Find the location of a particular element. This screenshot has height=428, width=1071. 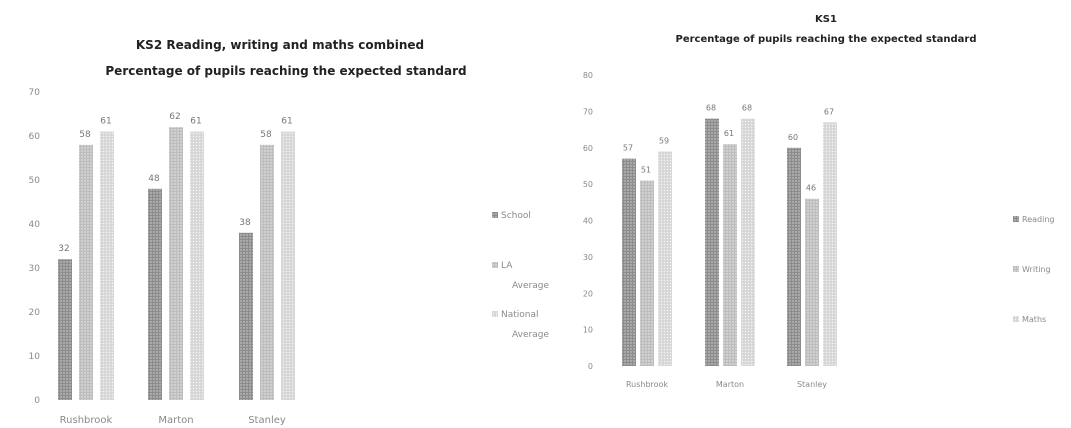

ks1-y-tick-label: 80 is located at coordinates (588, 75).